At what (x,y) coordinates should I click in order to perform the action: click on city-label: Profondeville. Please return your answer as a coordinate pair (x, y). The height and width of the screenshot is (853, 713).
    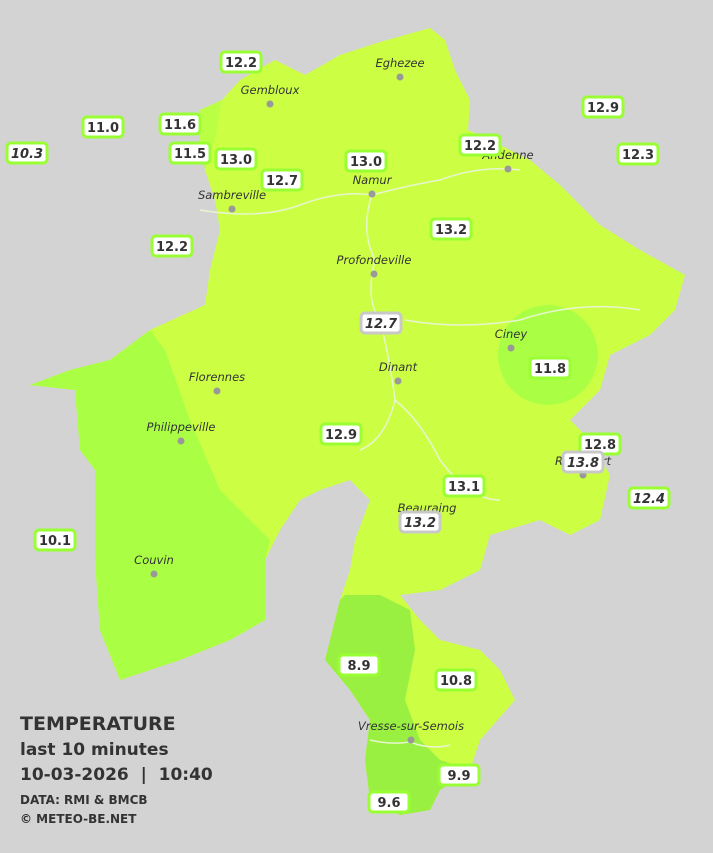
    Looking at the image, I should click on (374, 260).